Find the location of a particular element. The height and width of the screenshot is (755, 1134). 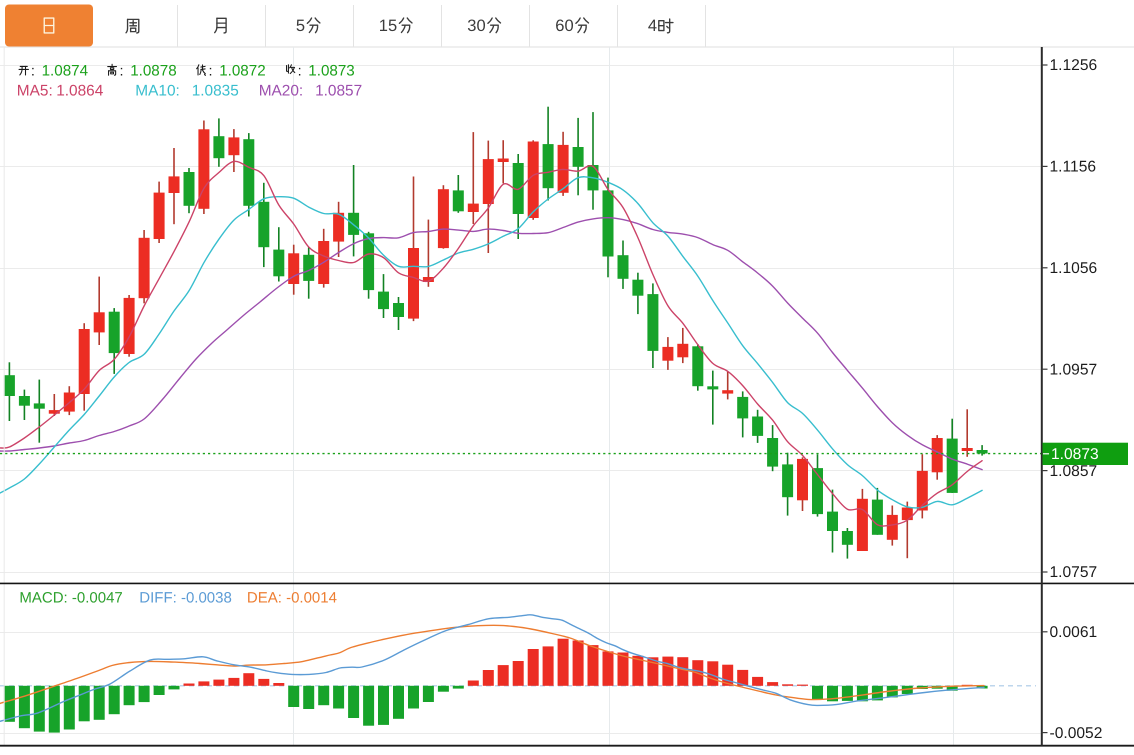

svg-text: DEA: -0.0014 is located at coordinates (292, 598).